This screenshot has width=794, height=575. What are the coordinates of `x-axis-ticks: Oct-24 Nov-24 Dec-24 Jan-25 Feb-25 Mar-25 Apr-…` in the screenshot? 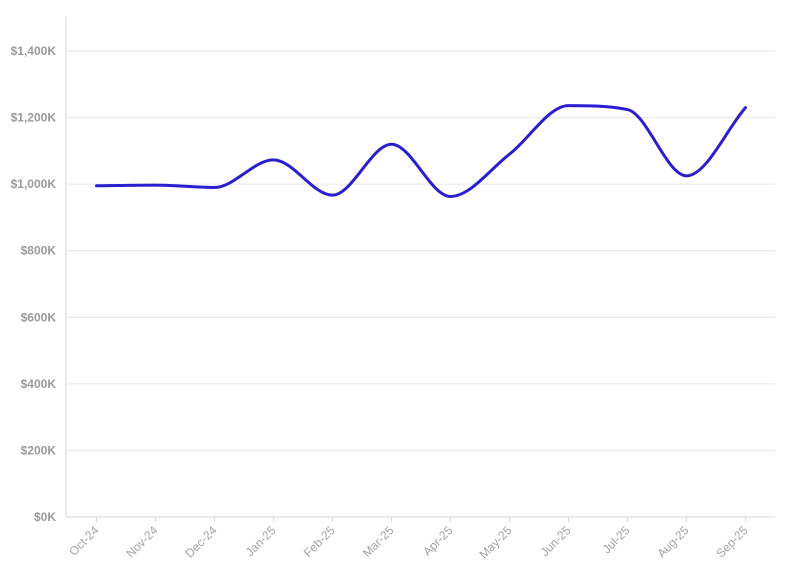 It's located at (408, 539).